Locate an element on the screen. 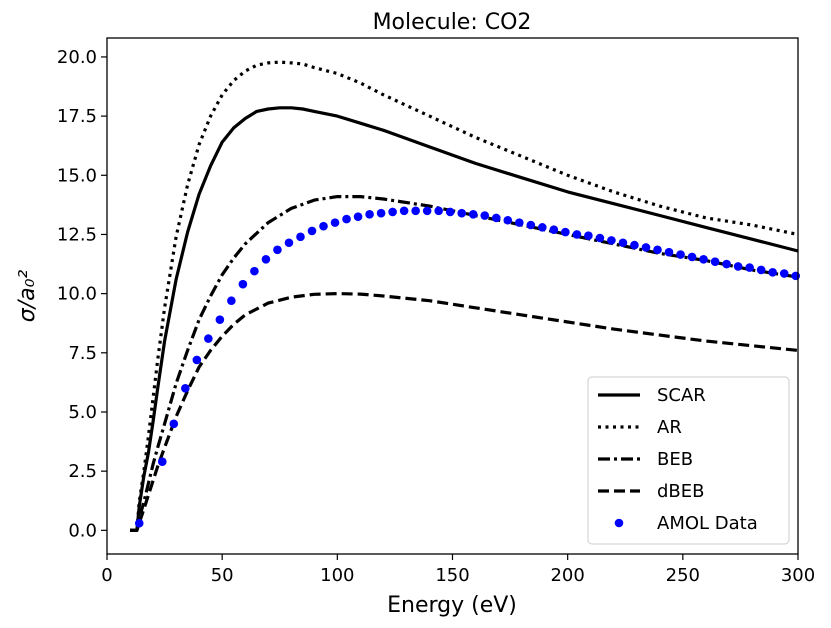  x-tick-label: 250 is located at coordinates (683, 575).